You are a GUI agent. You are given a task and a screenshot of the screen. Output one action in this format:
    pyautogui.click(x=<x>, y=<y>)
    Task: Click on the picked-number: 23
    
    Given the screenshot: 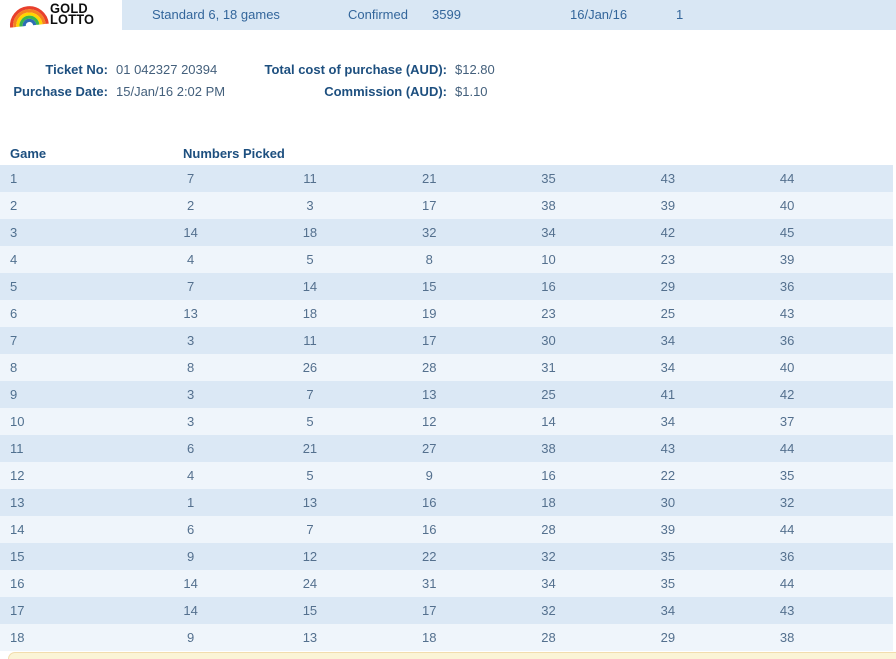 What is the action you would take?
    pyautogui.click(x=548, y=313)
    